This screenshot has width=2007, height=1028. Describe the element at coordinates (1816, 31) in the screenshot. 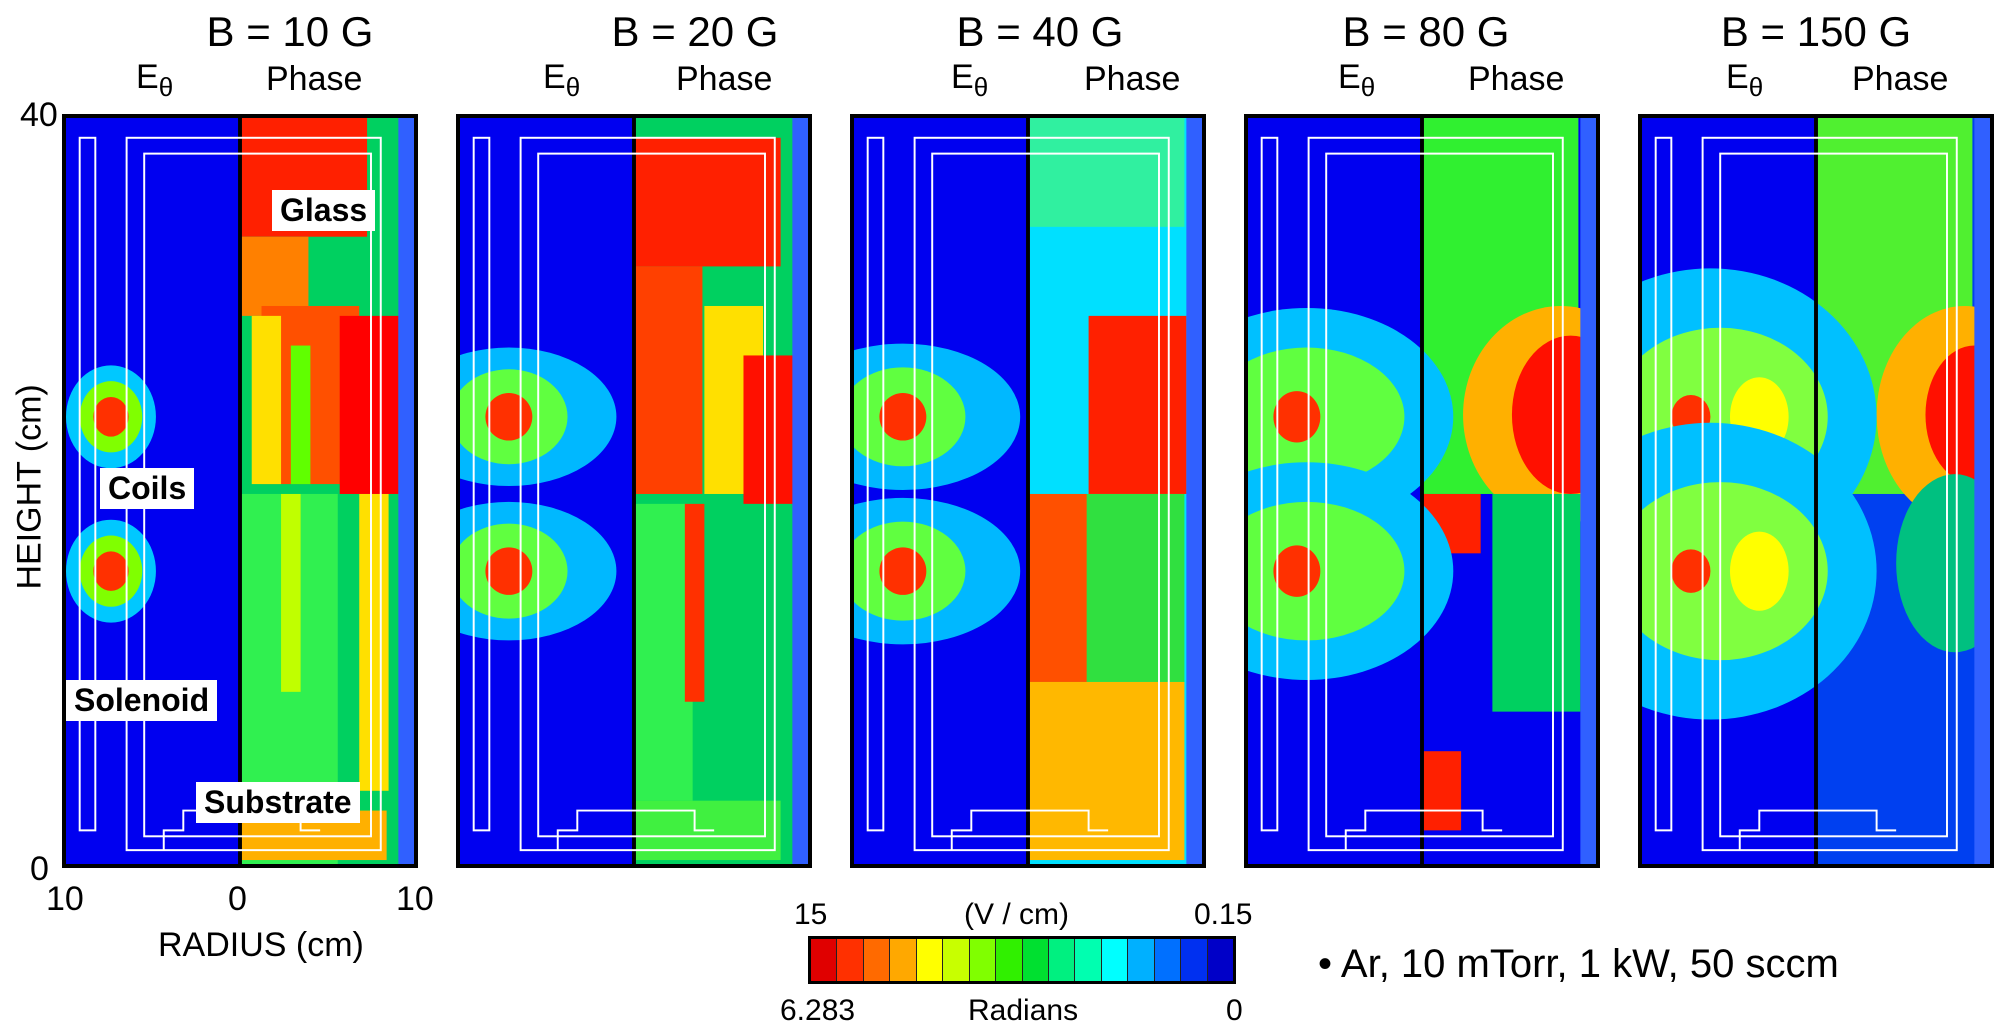

I see `panel-title-150g: B = 150 G` at that location.